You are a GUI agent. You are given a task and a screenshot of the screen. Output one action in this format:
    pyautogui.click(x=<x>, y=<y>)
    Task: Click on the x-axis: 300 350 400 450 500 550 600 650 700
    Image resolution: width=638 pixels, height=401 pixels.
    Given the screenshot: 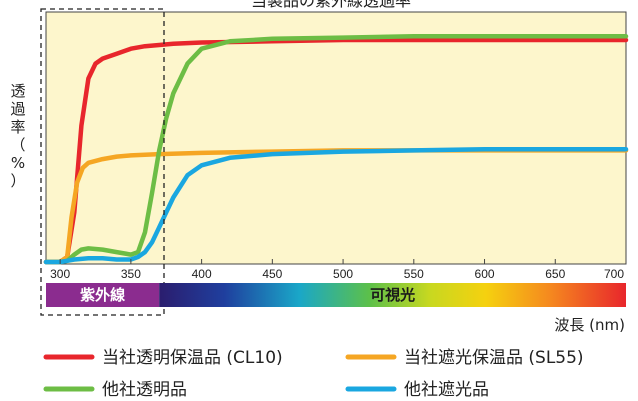 What is the action you would take?
    pyautogui.click(x=338, y=270)
    